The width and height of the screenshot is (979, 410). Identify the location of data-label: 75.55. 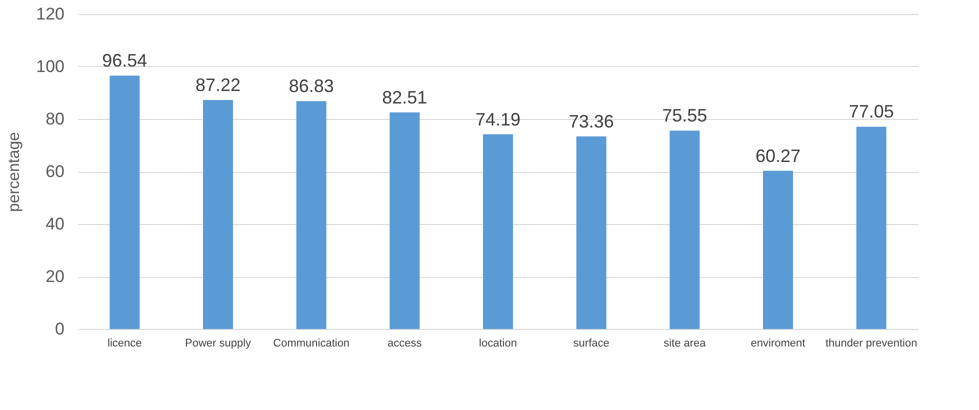
(685, 116).